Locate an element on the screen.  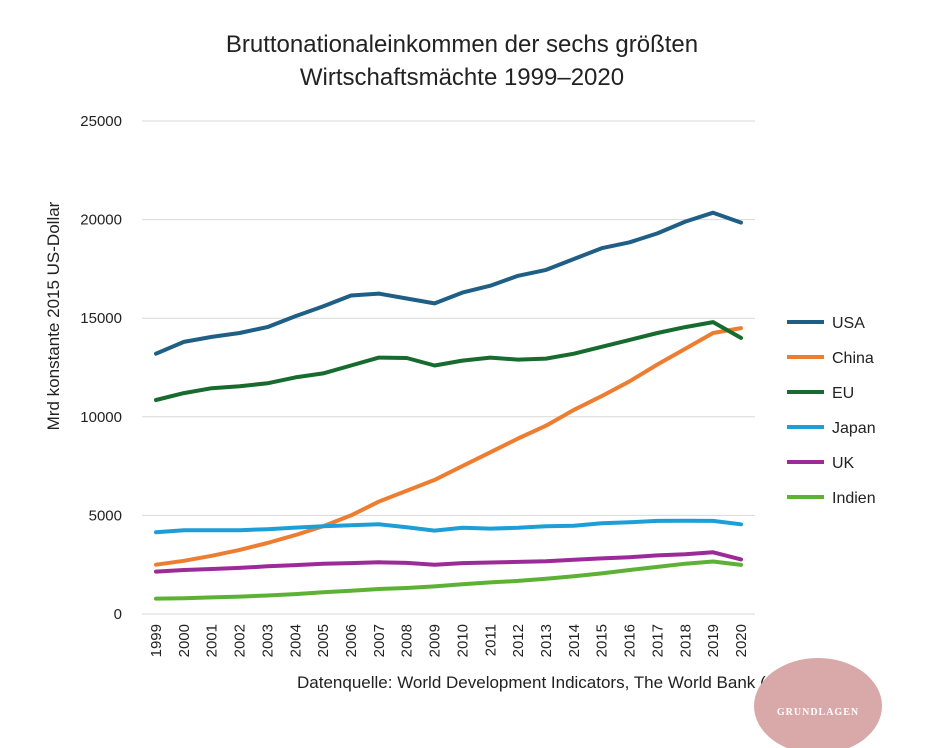
x-tick-label: 2014 is located at coordinates (574, 640).